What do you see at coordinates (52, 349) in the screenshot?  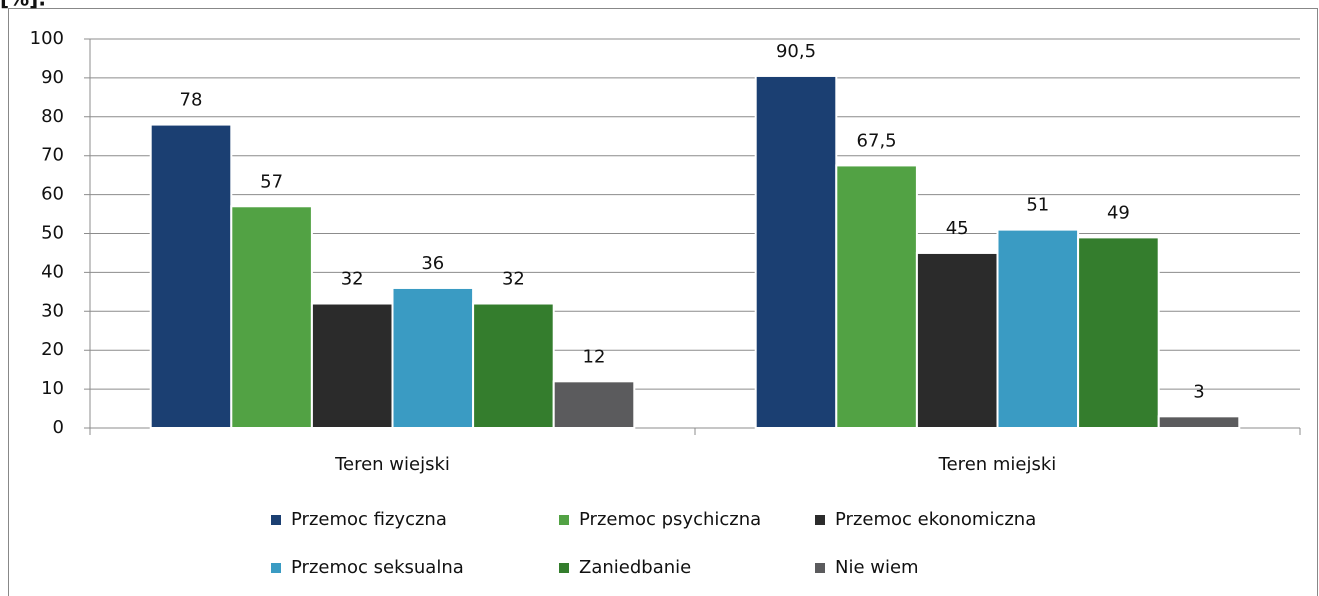 I see `y-tick-label: 20` at bounding box center [52, 349].